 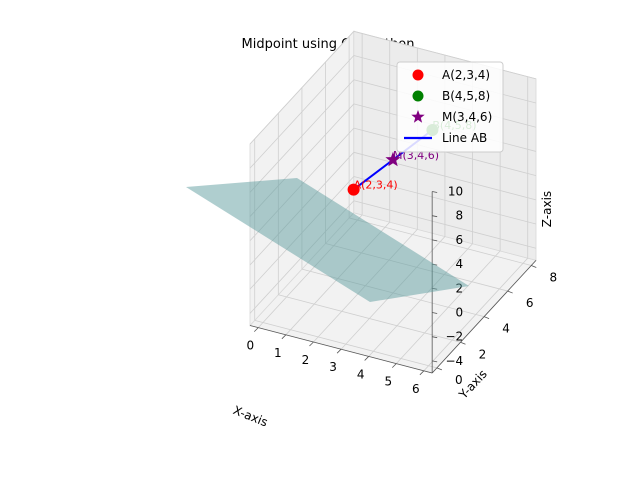 I want to click on z-tick-label: 10, so click(x=455, y=191).